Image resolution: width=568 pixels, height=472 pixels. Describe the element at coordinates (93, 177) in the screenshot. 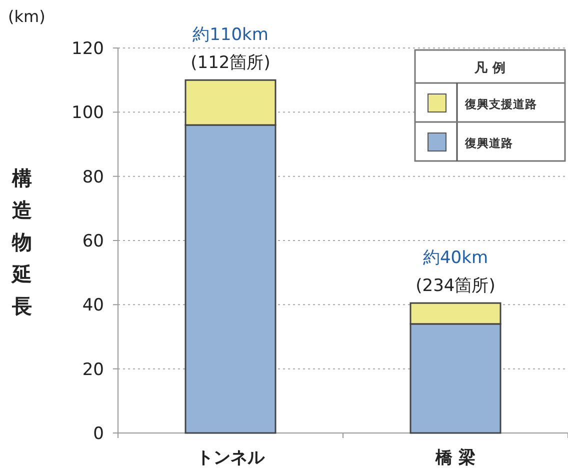

I see `y-tick-label: 80` at that location.